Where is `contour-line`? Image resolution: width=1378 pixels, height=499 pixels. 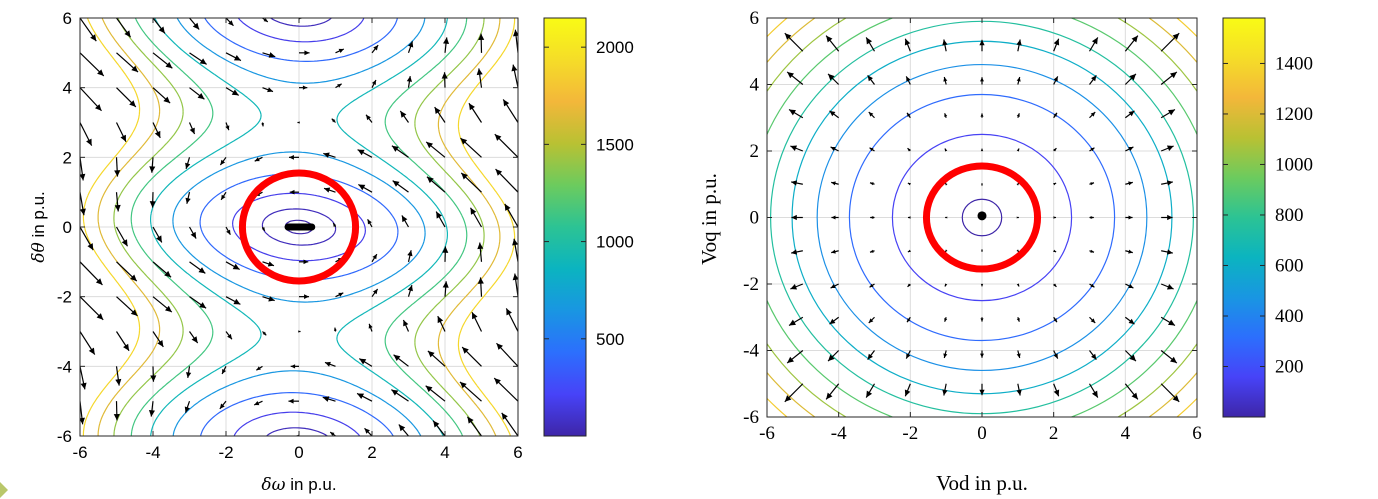
contour-line is located at coordinates (299, 227).